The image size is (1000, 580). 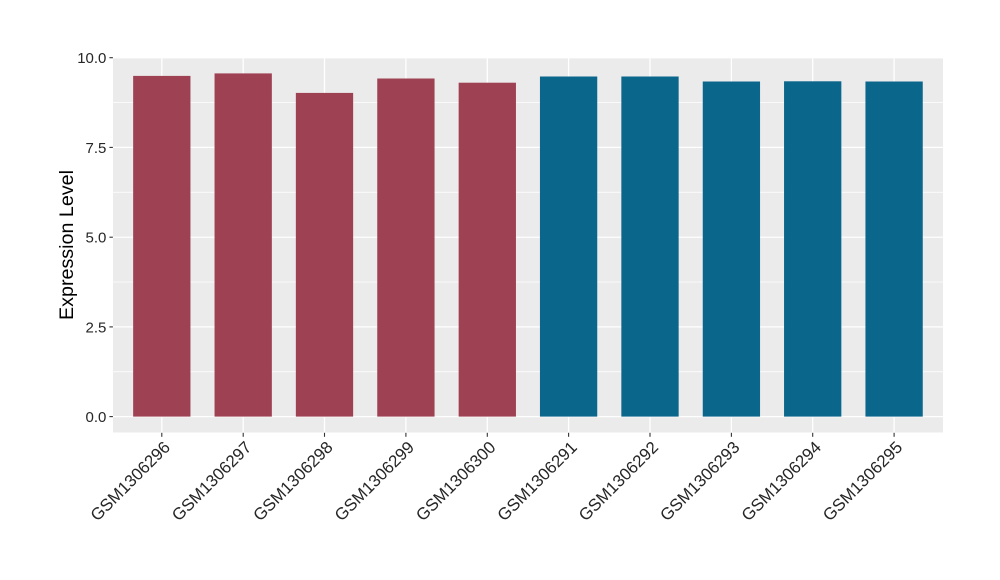 What do you see at coordinates (96, 148) in the screenshot?
I see `svg-text: 7.5` at bounding box center [96, 148].